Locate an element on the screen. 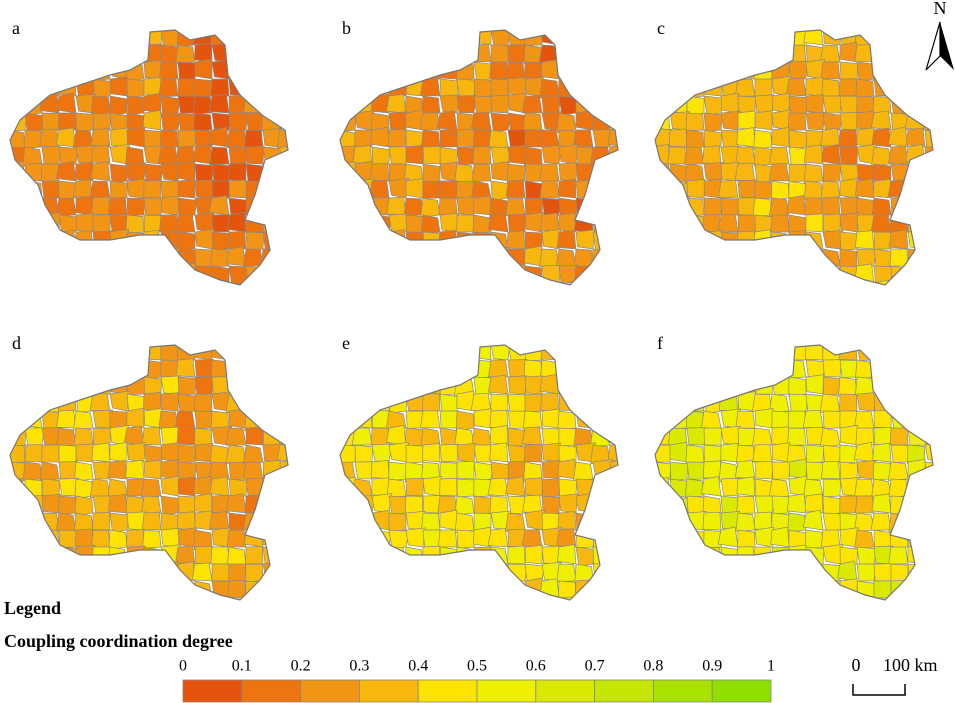 This screenshot has width=955, height=703. districts is located at coordinates (794, 157).